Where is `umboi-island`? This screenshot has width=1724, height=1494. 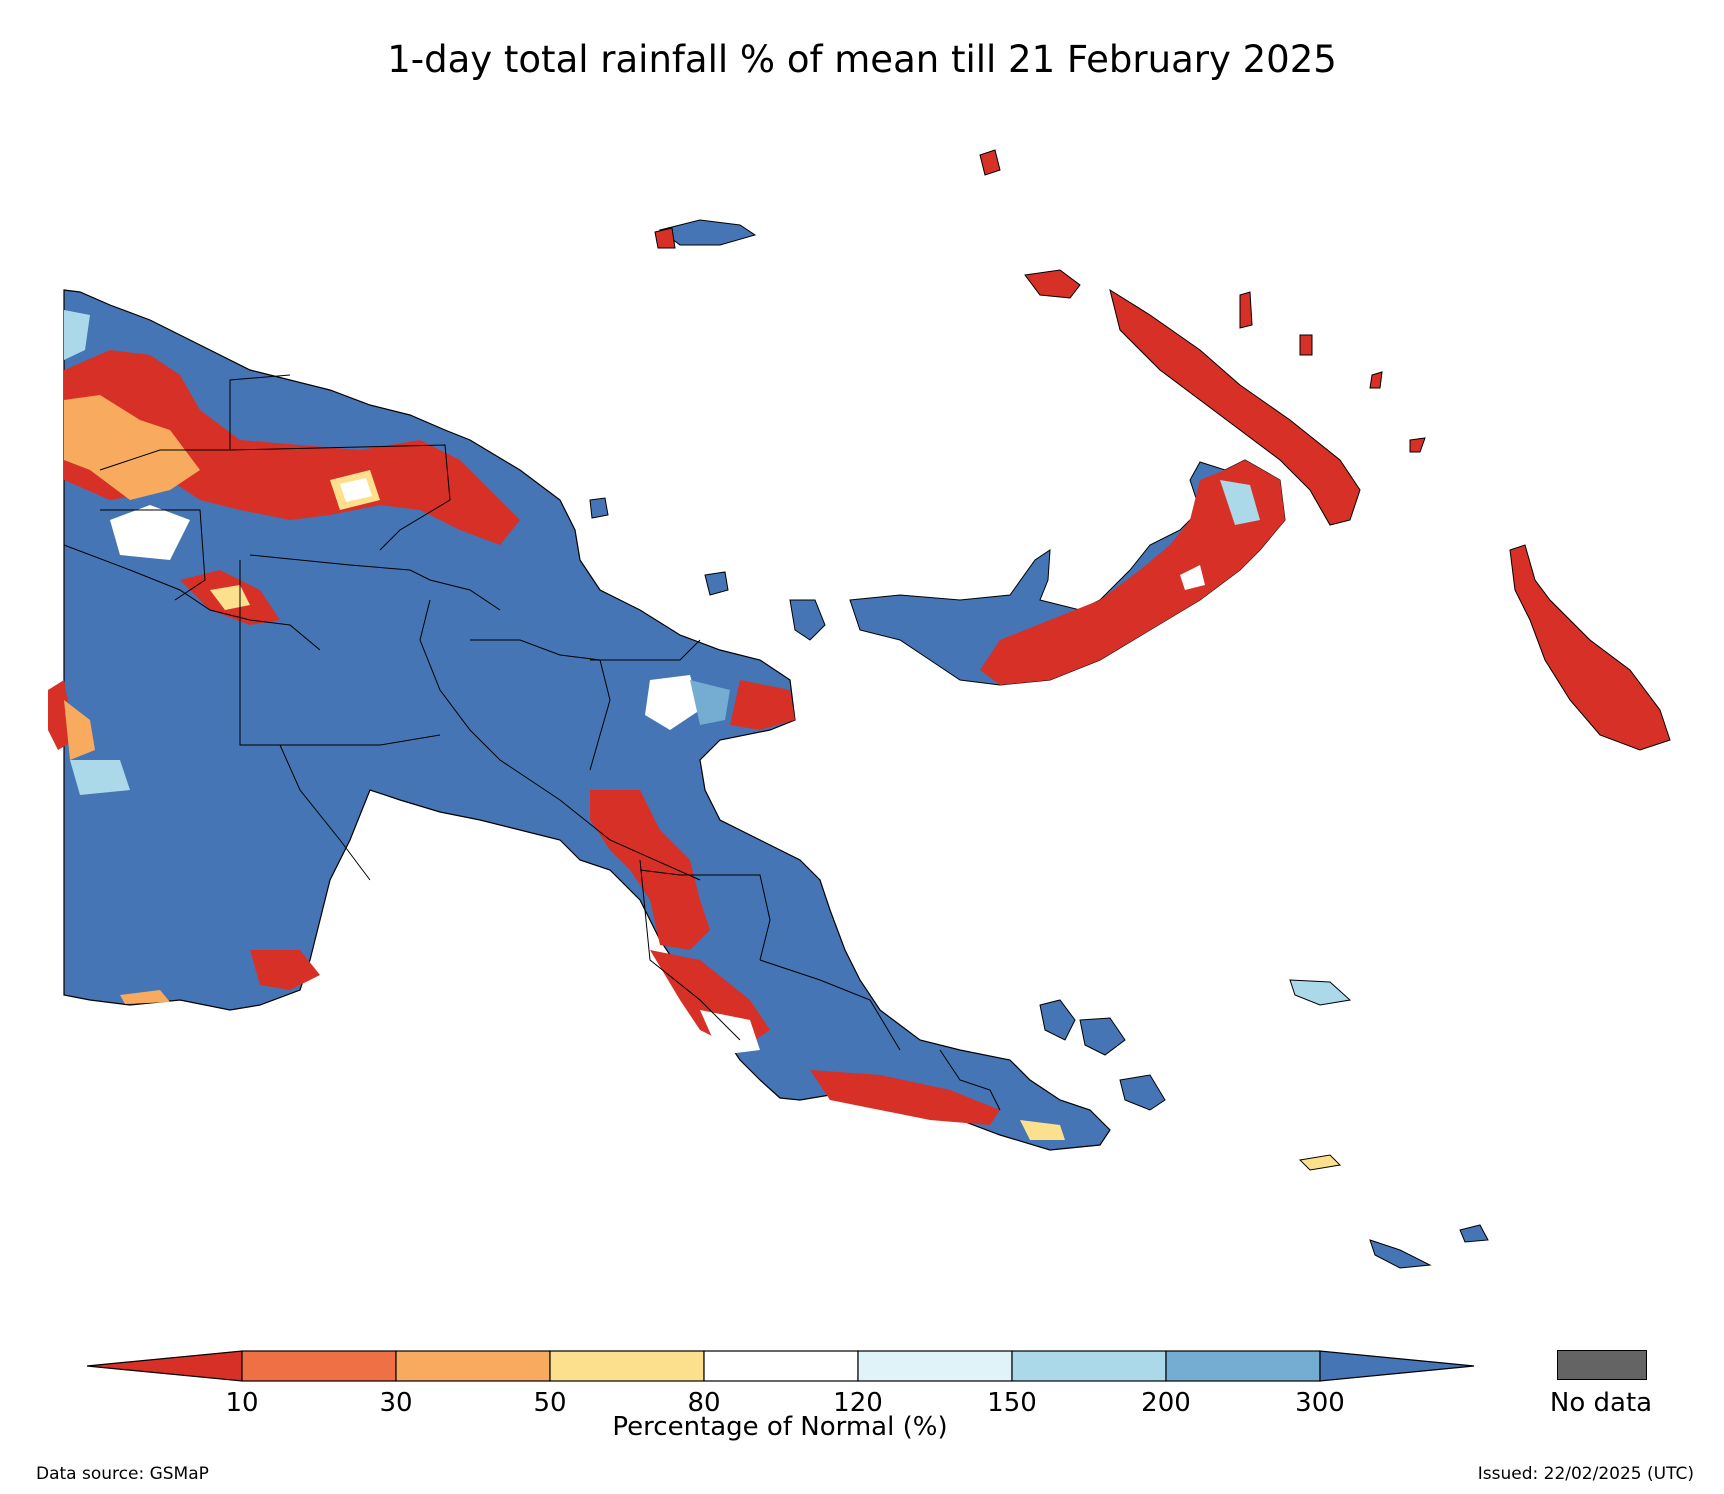 umboi-island is located at coordinates (807, 620).